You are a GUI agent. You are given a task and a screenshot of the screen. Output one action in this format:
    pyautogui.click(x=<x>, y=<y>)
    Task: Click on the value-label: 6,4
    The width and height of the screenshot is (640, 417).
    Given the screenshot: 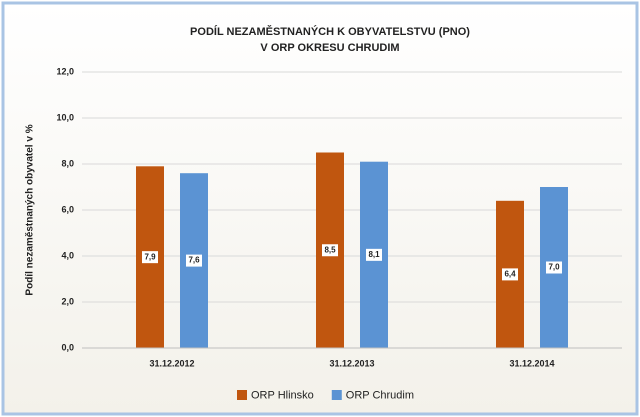 What is the action you would take?
    pyautogui.click(x=510, y=274)
    